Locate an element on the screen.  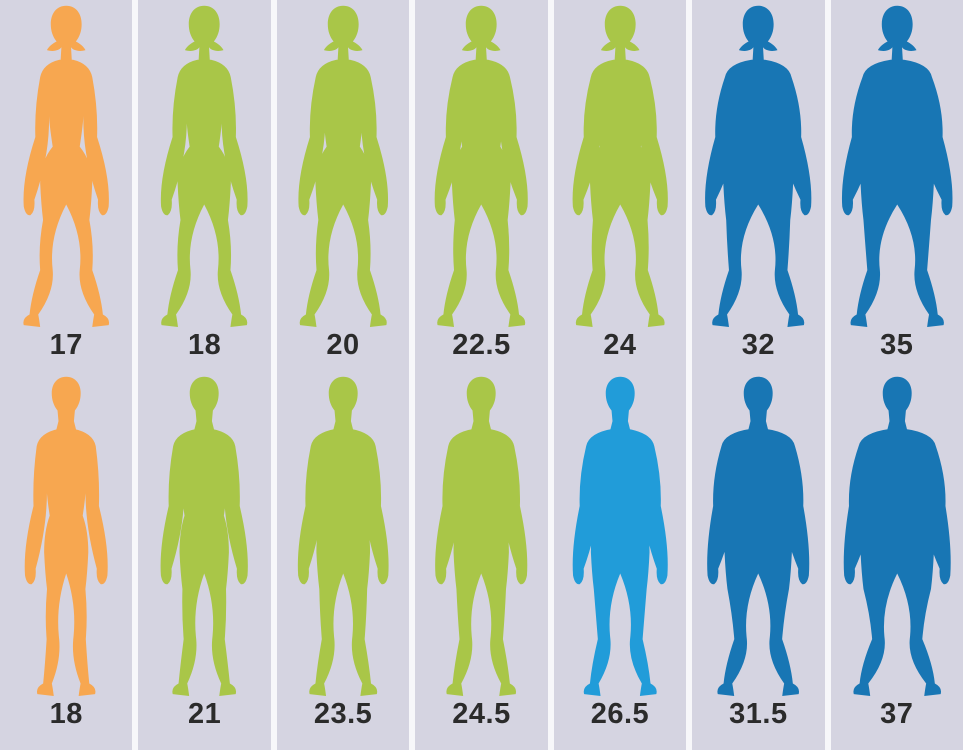
figure-column-1: 17 18 is located at coordinates (66, 375).